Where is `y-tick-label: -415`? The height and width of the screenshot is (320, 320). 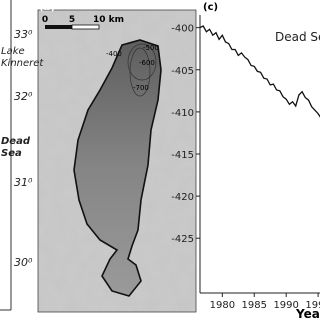 y-tick-label: -415 is located at coordinates (182, 155).